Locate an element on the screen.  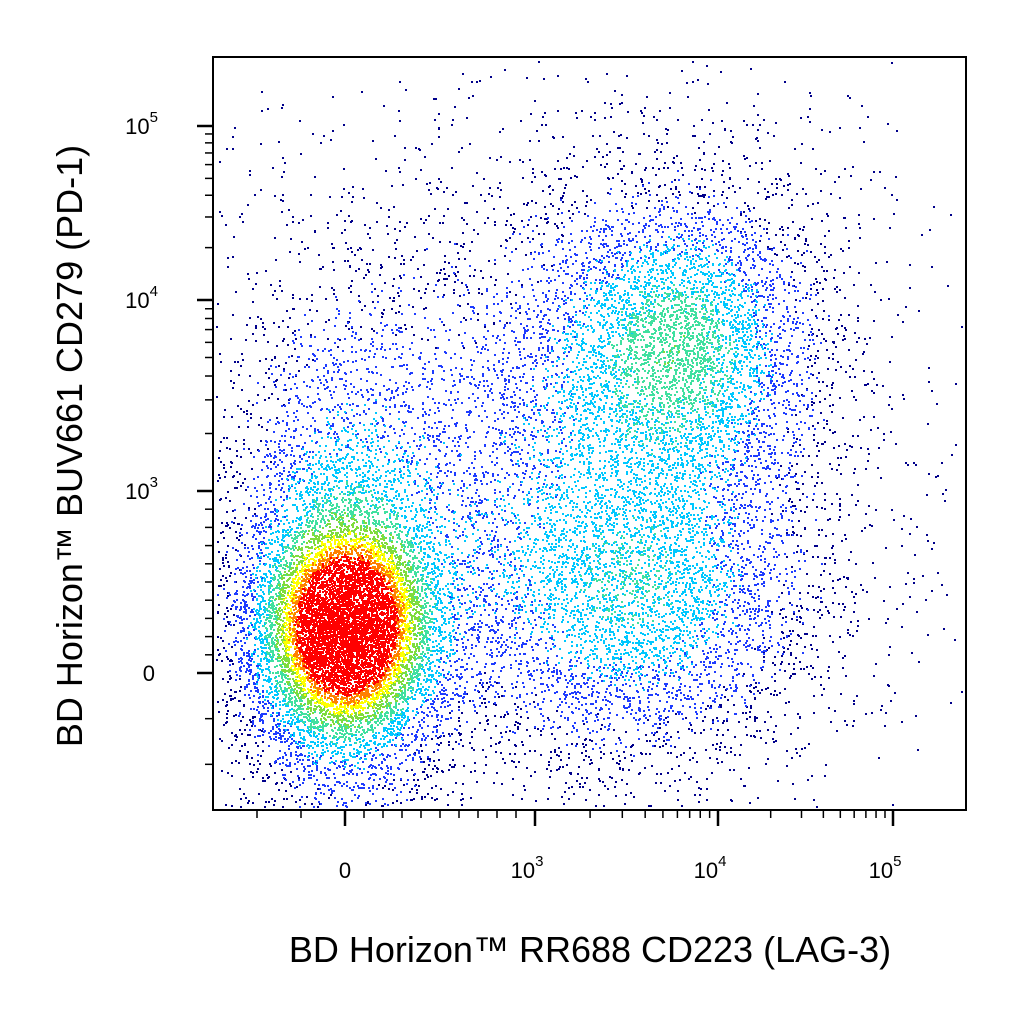
y-tick-label: 10⁵ is located at coordinates (141, 124).